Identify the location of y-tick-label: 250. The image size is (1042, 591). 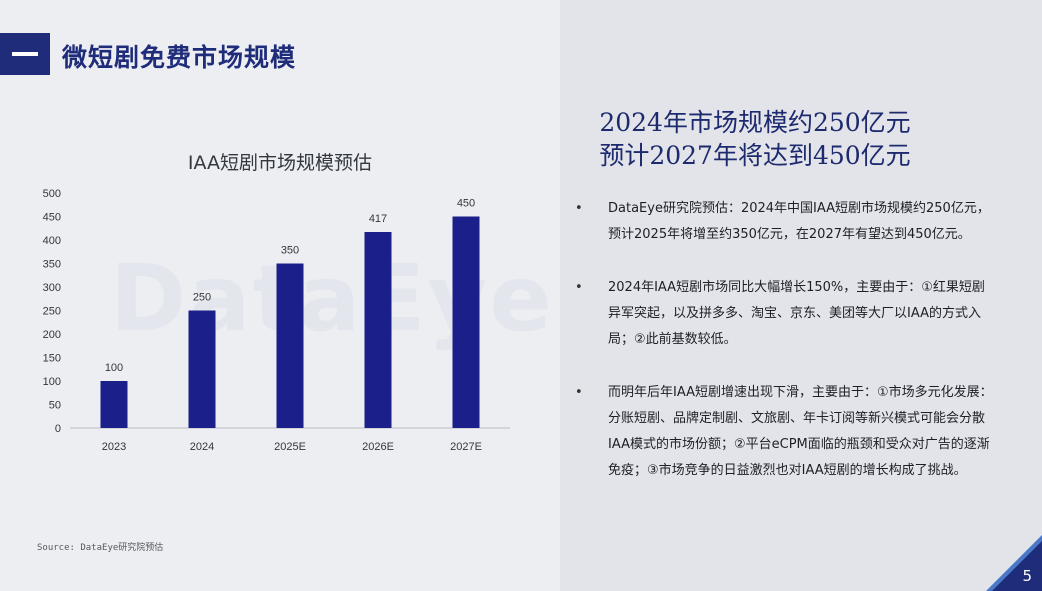
(52, 312).